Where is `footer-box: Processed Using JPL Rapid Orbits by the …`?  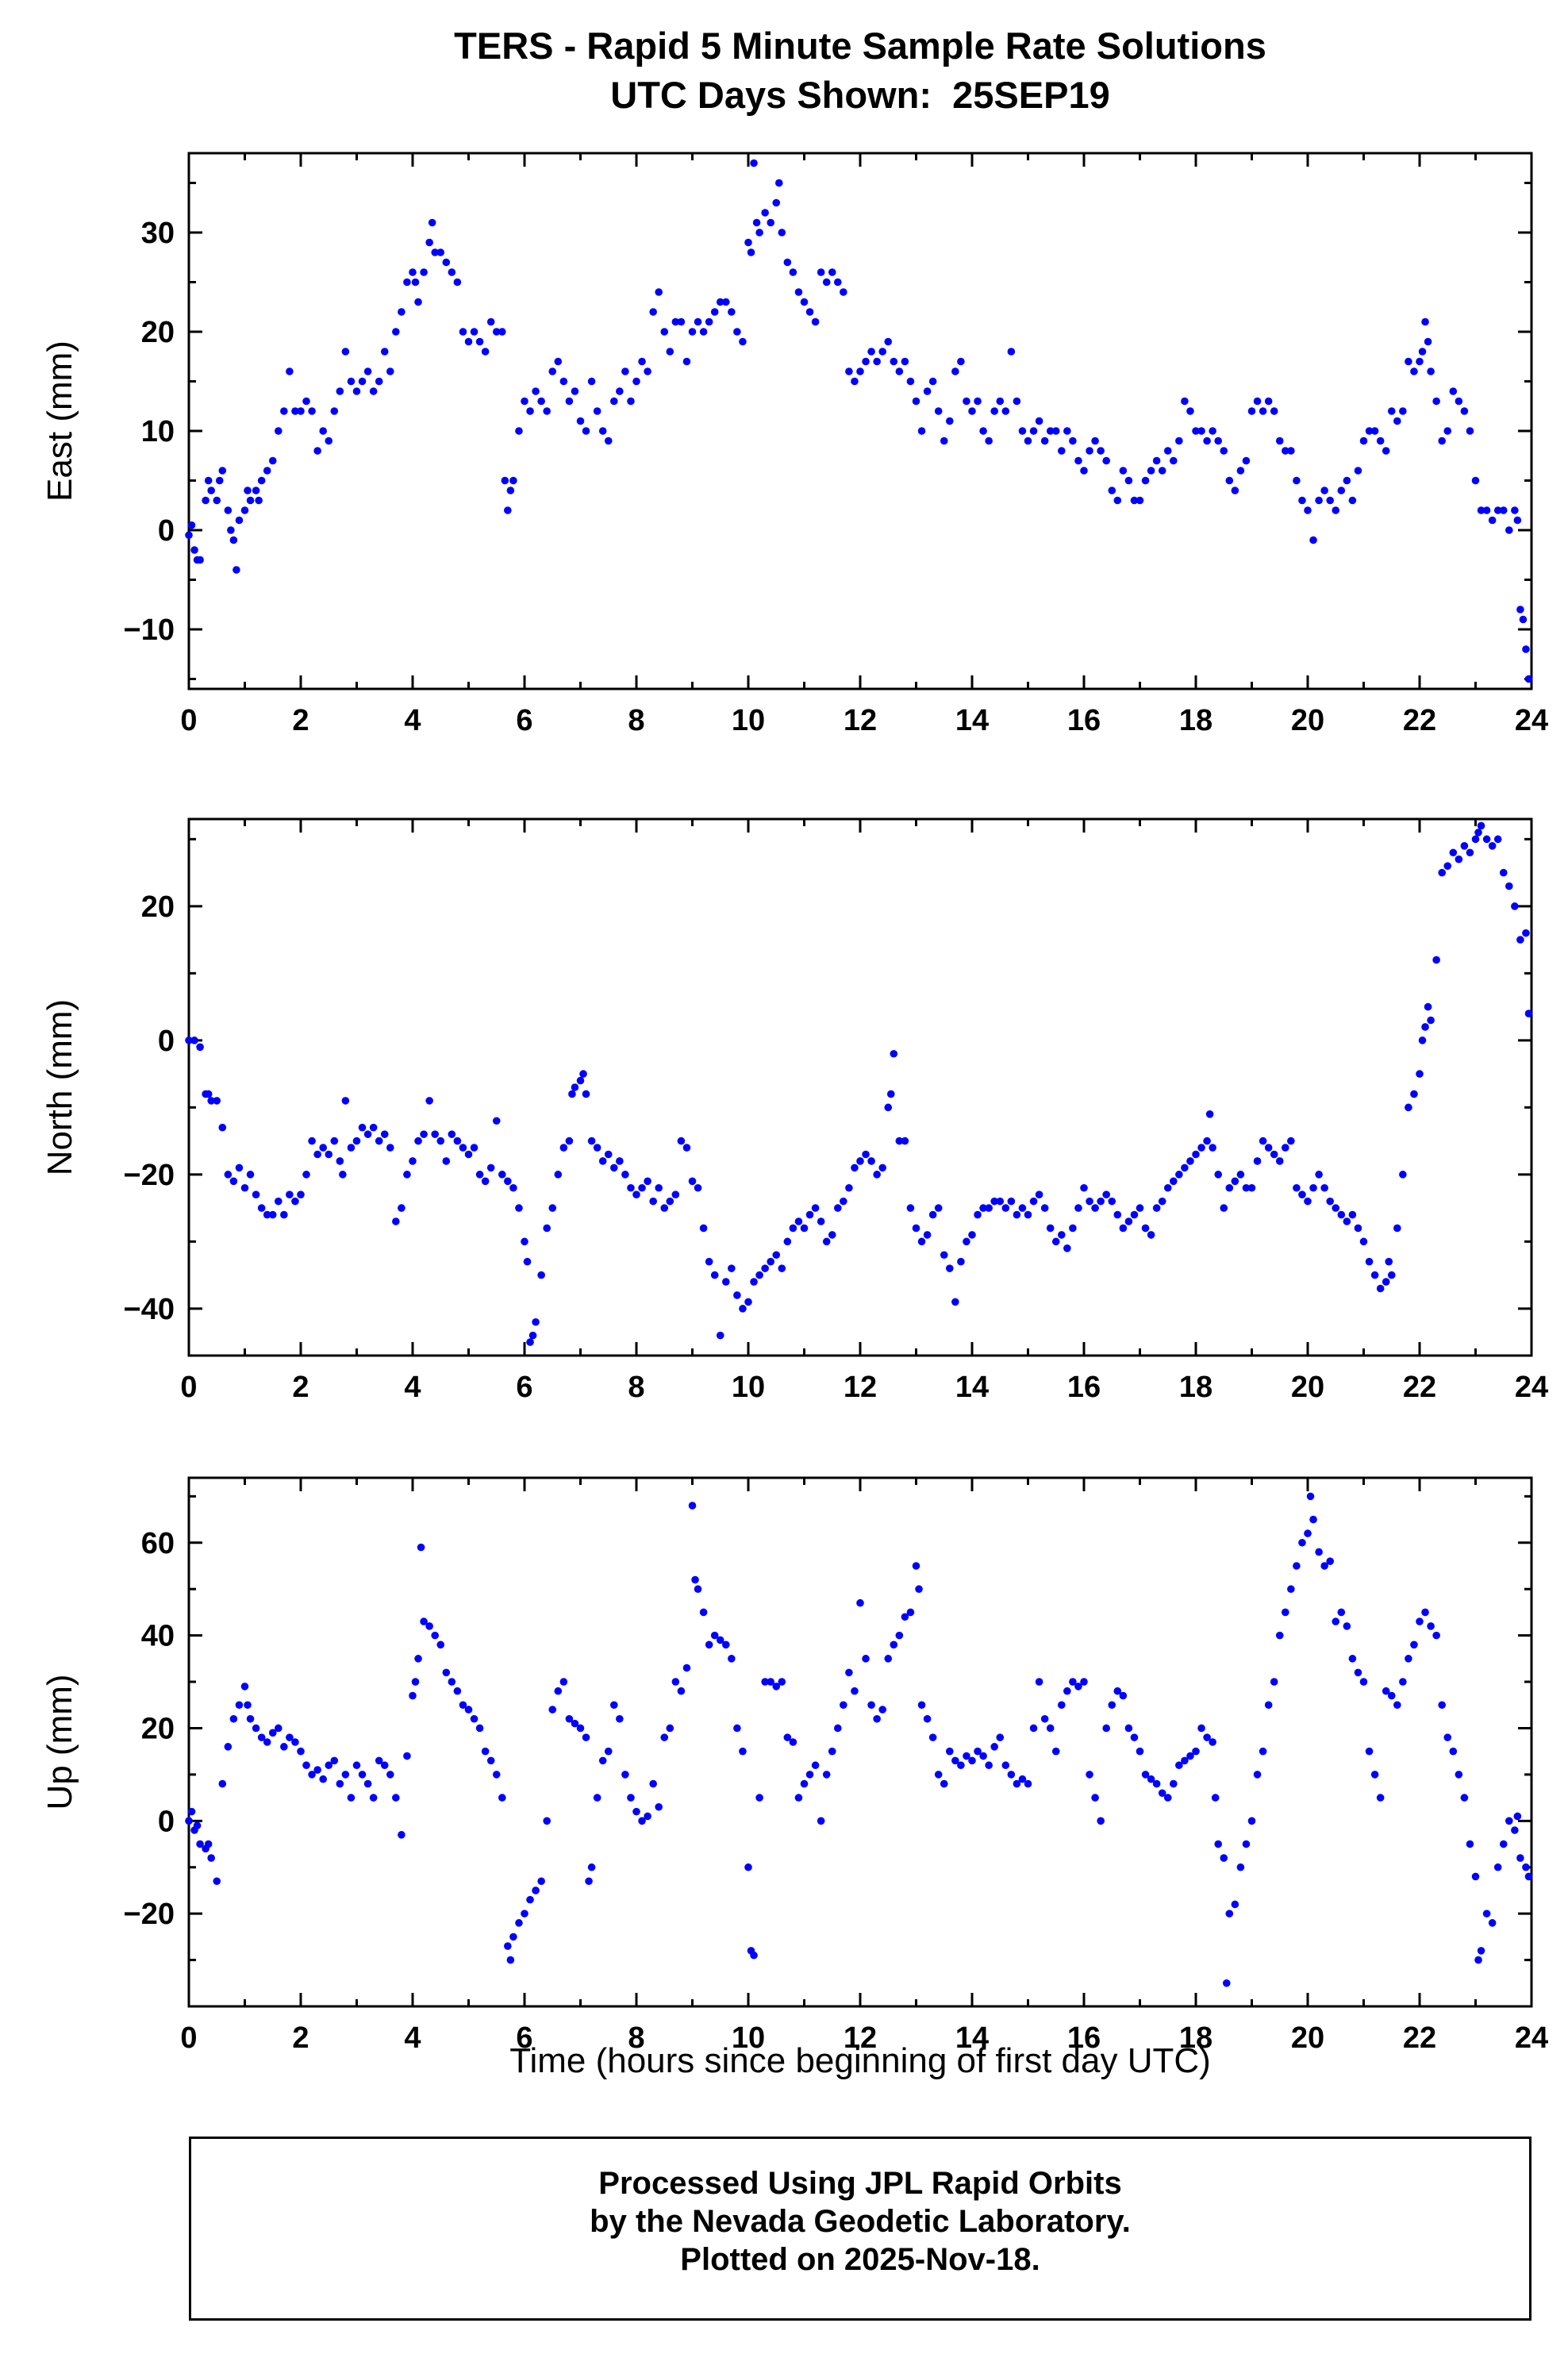
footer-box: Processed Using JPL Rapid Orbits by the … is located at coordinates (860, 2229).